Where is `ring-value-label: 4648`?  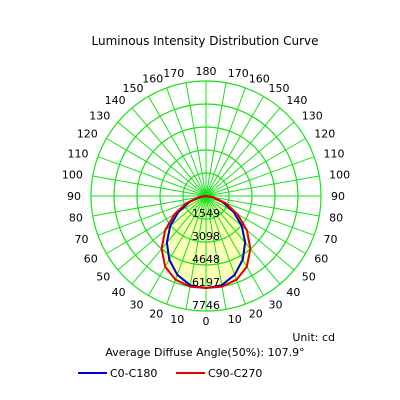
ring-value-label: 4648 is located at coordinates (206, 259).